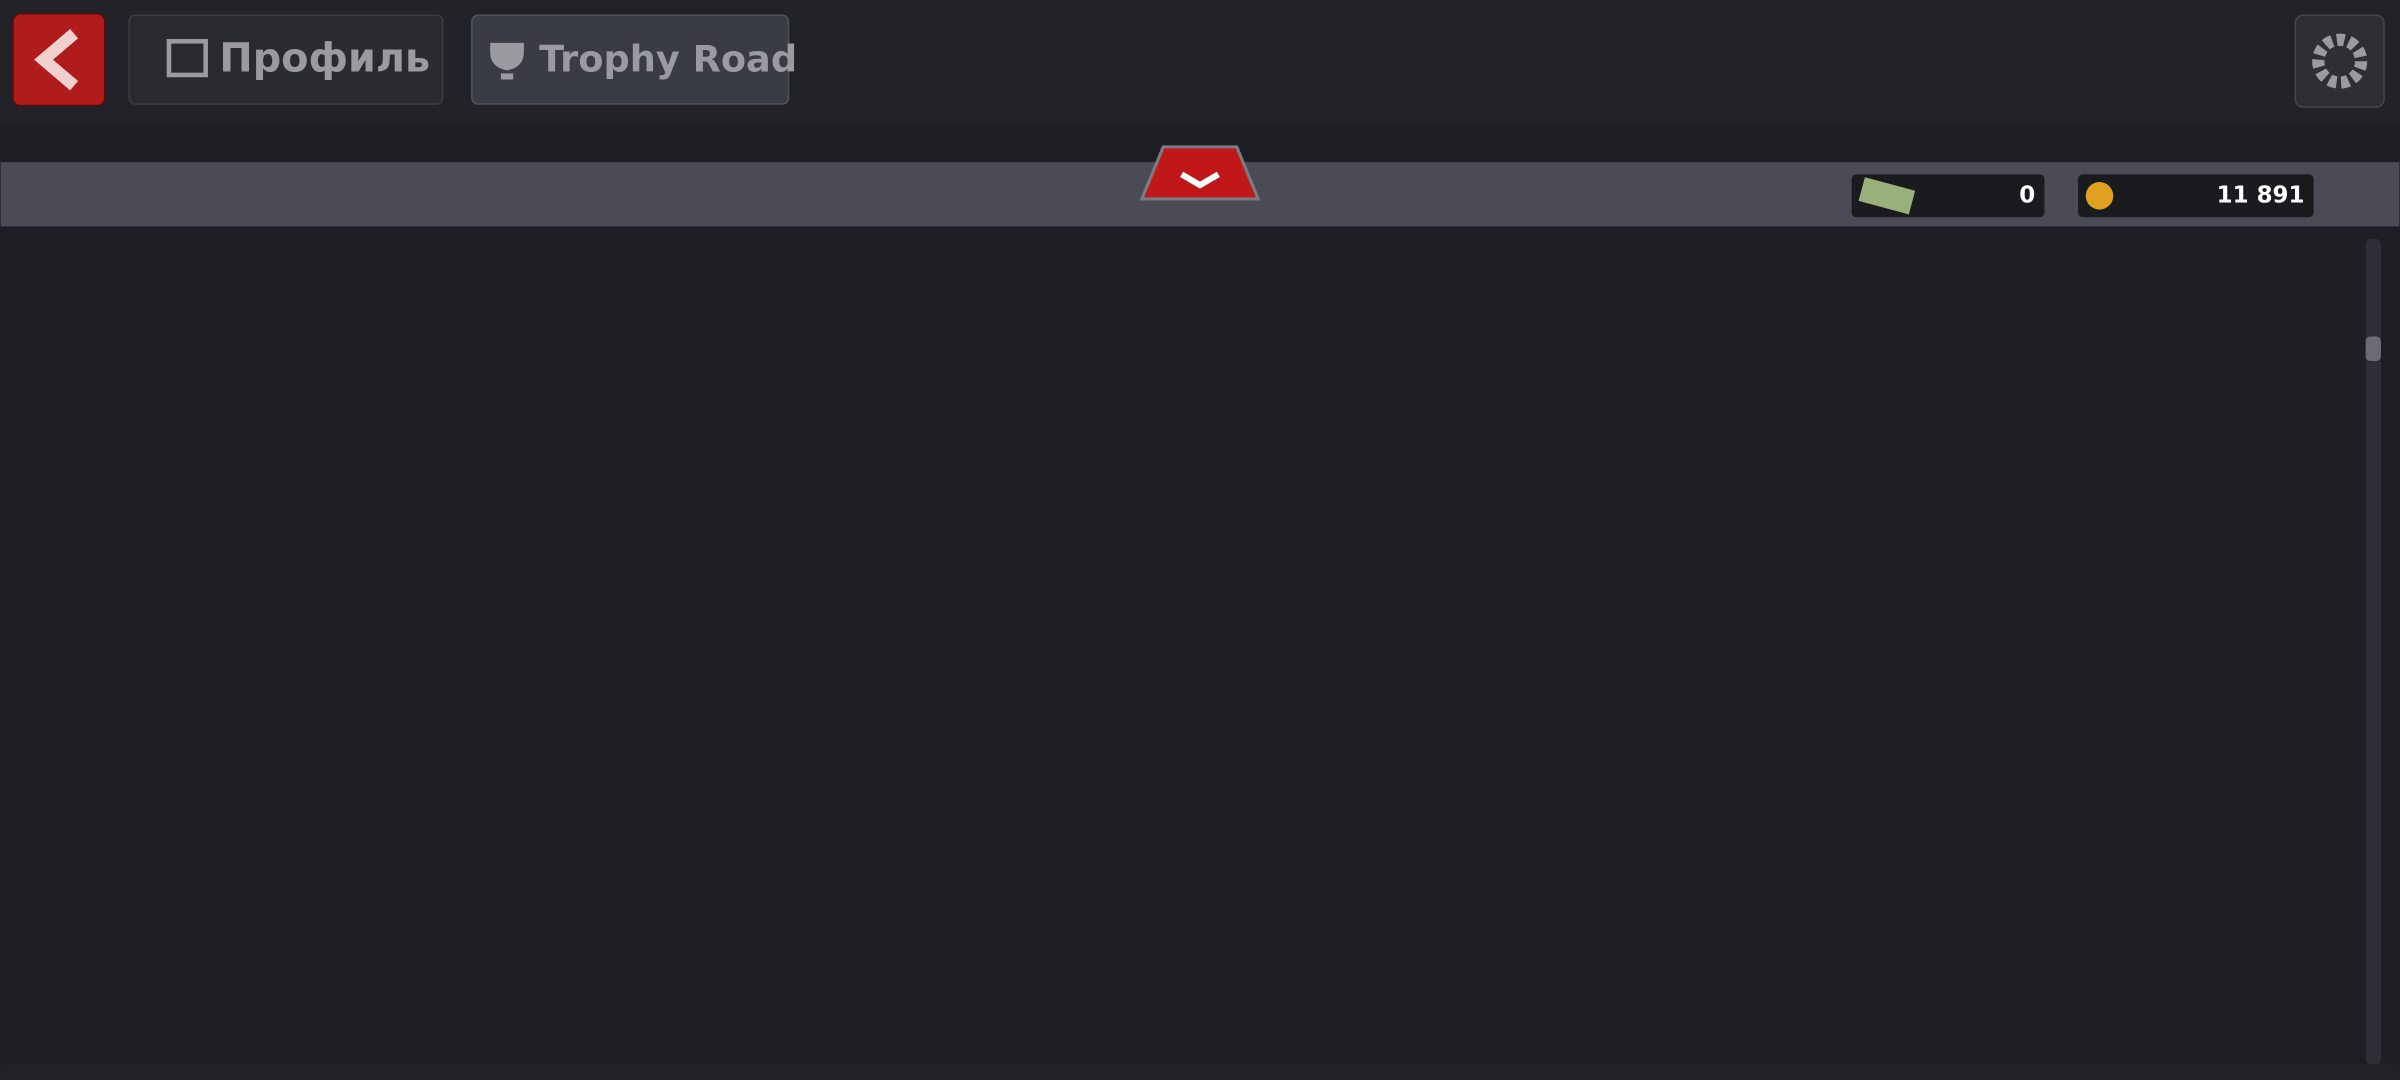 Image resolution: width=2400 pixels, height=1080 pixels. I want to click on profile-tab, so click(286, 59).